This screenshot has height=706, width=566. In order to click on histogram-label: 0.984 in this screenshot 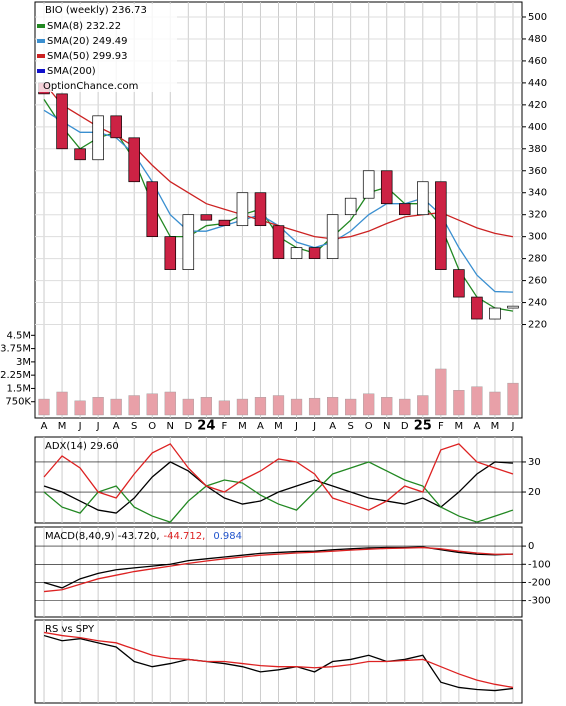, I will do `click(227, 536)`.